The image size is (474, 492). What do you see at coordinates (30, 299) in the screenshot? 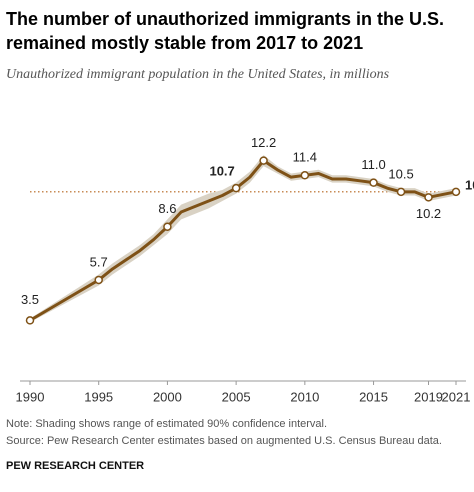
I see `value-label: 3.5` at bounding box center [30, 299].